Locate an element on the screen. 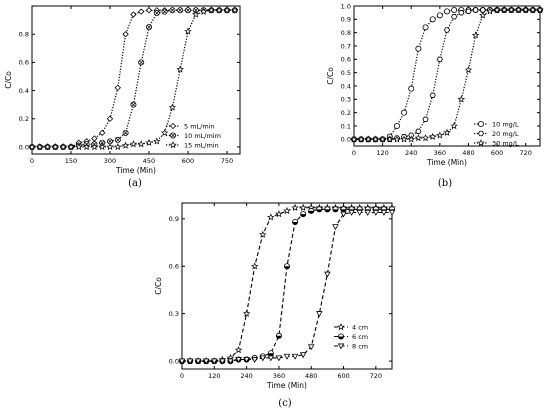 This screenshot has width=550, height=412. panel-b-legend: 10 mg/L 20 mg/L30 mg/L is located at coordinates (496, 133).